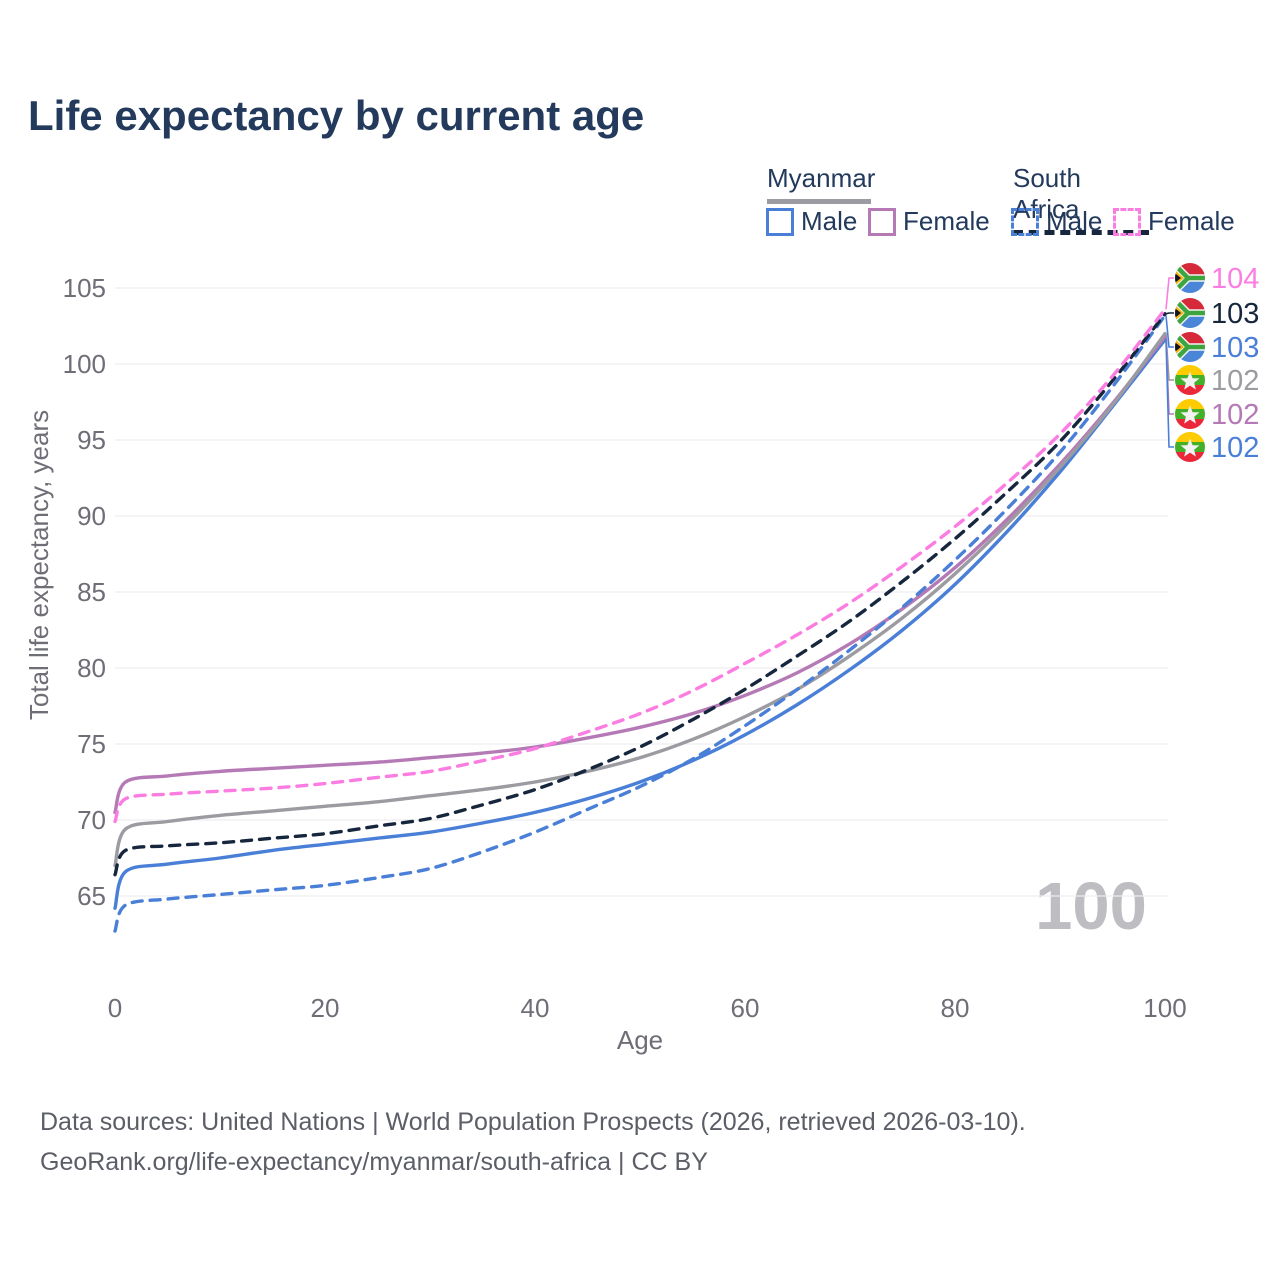 This screenshot has height=1280, width=1280. I want to click on south-africa-male-swatch-icon, so click(1025, 221).